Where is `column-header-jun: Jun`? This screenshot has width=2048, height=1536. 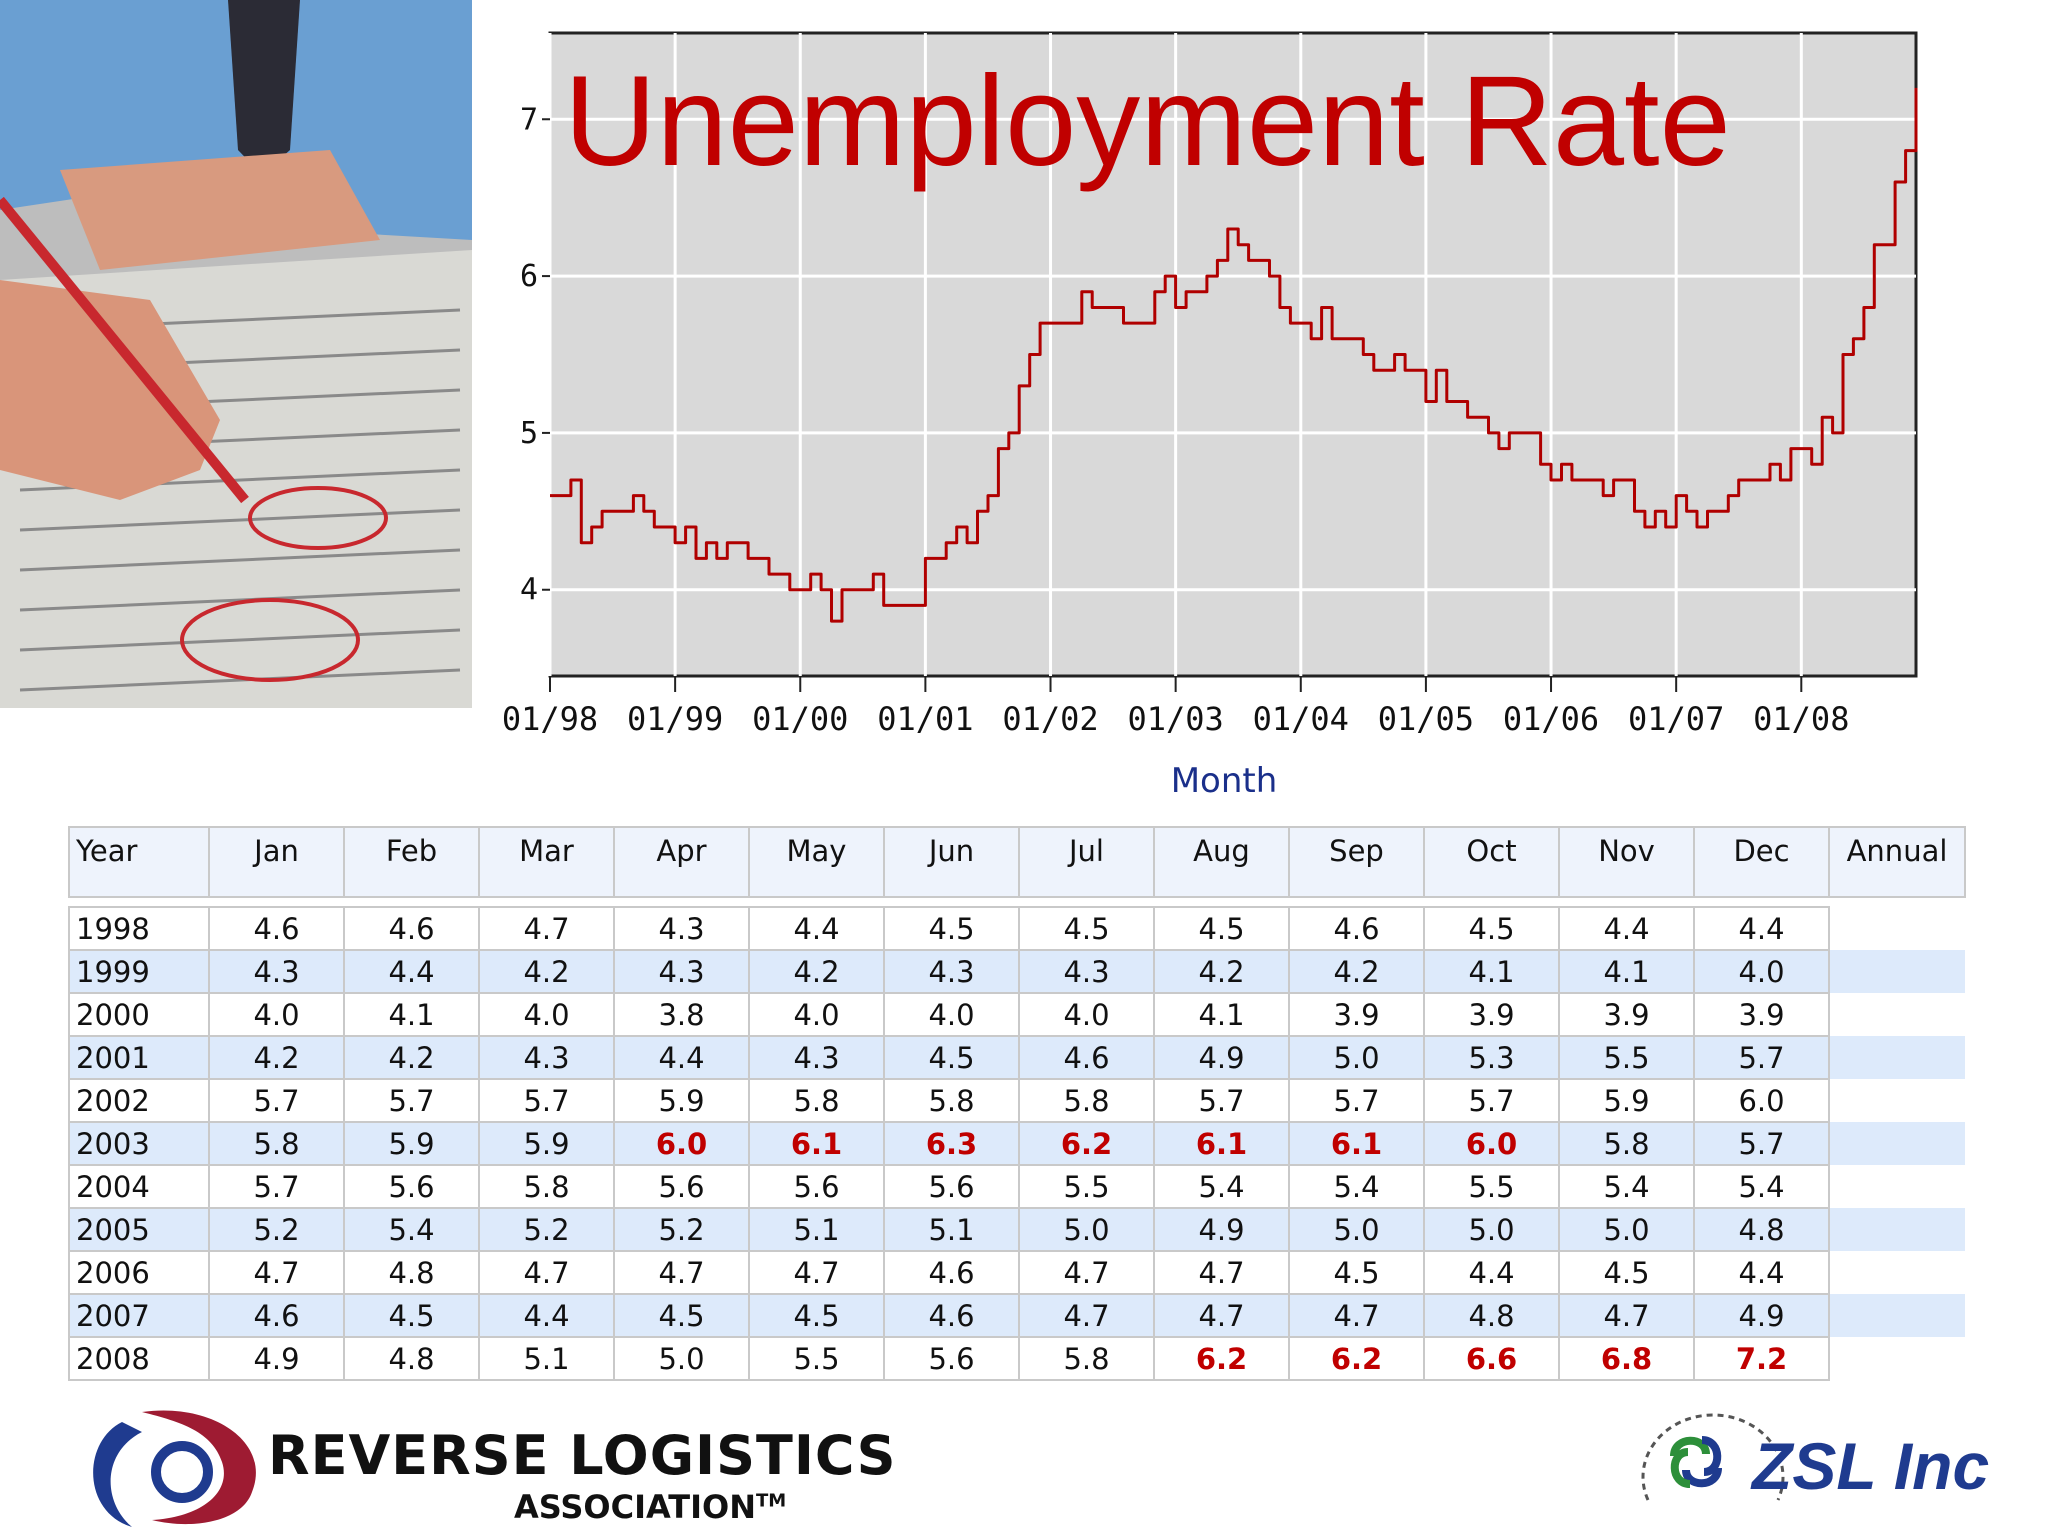
column-header-jun: Jun is located at coordinates (951, 862).